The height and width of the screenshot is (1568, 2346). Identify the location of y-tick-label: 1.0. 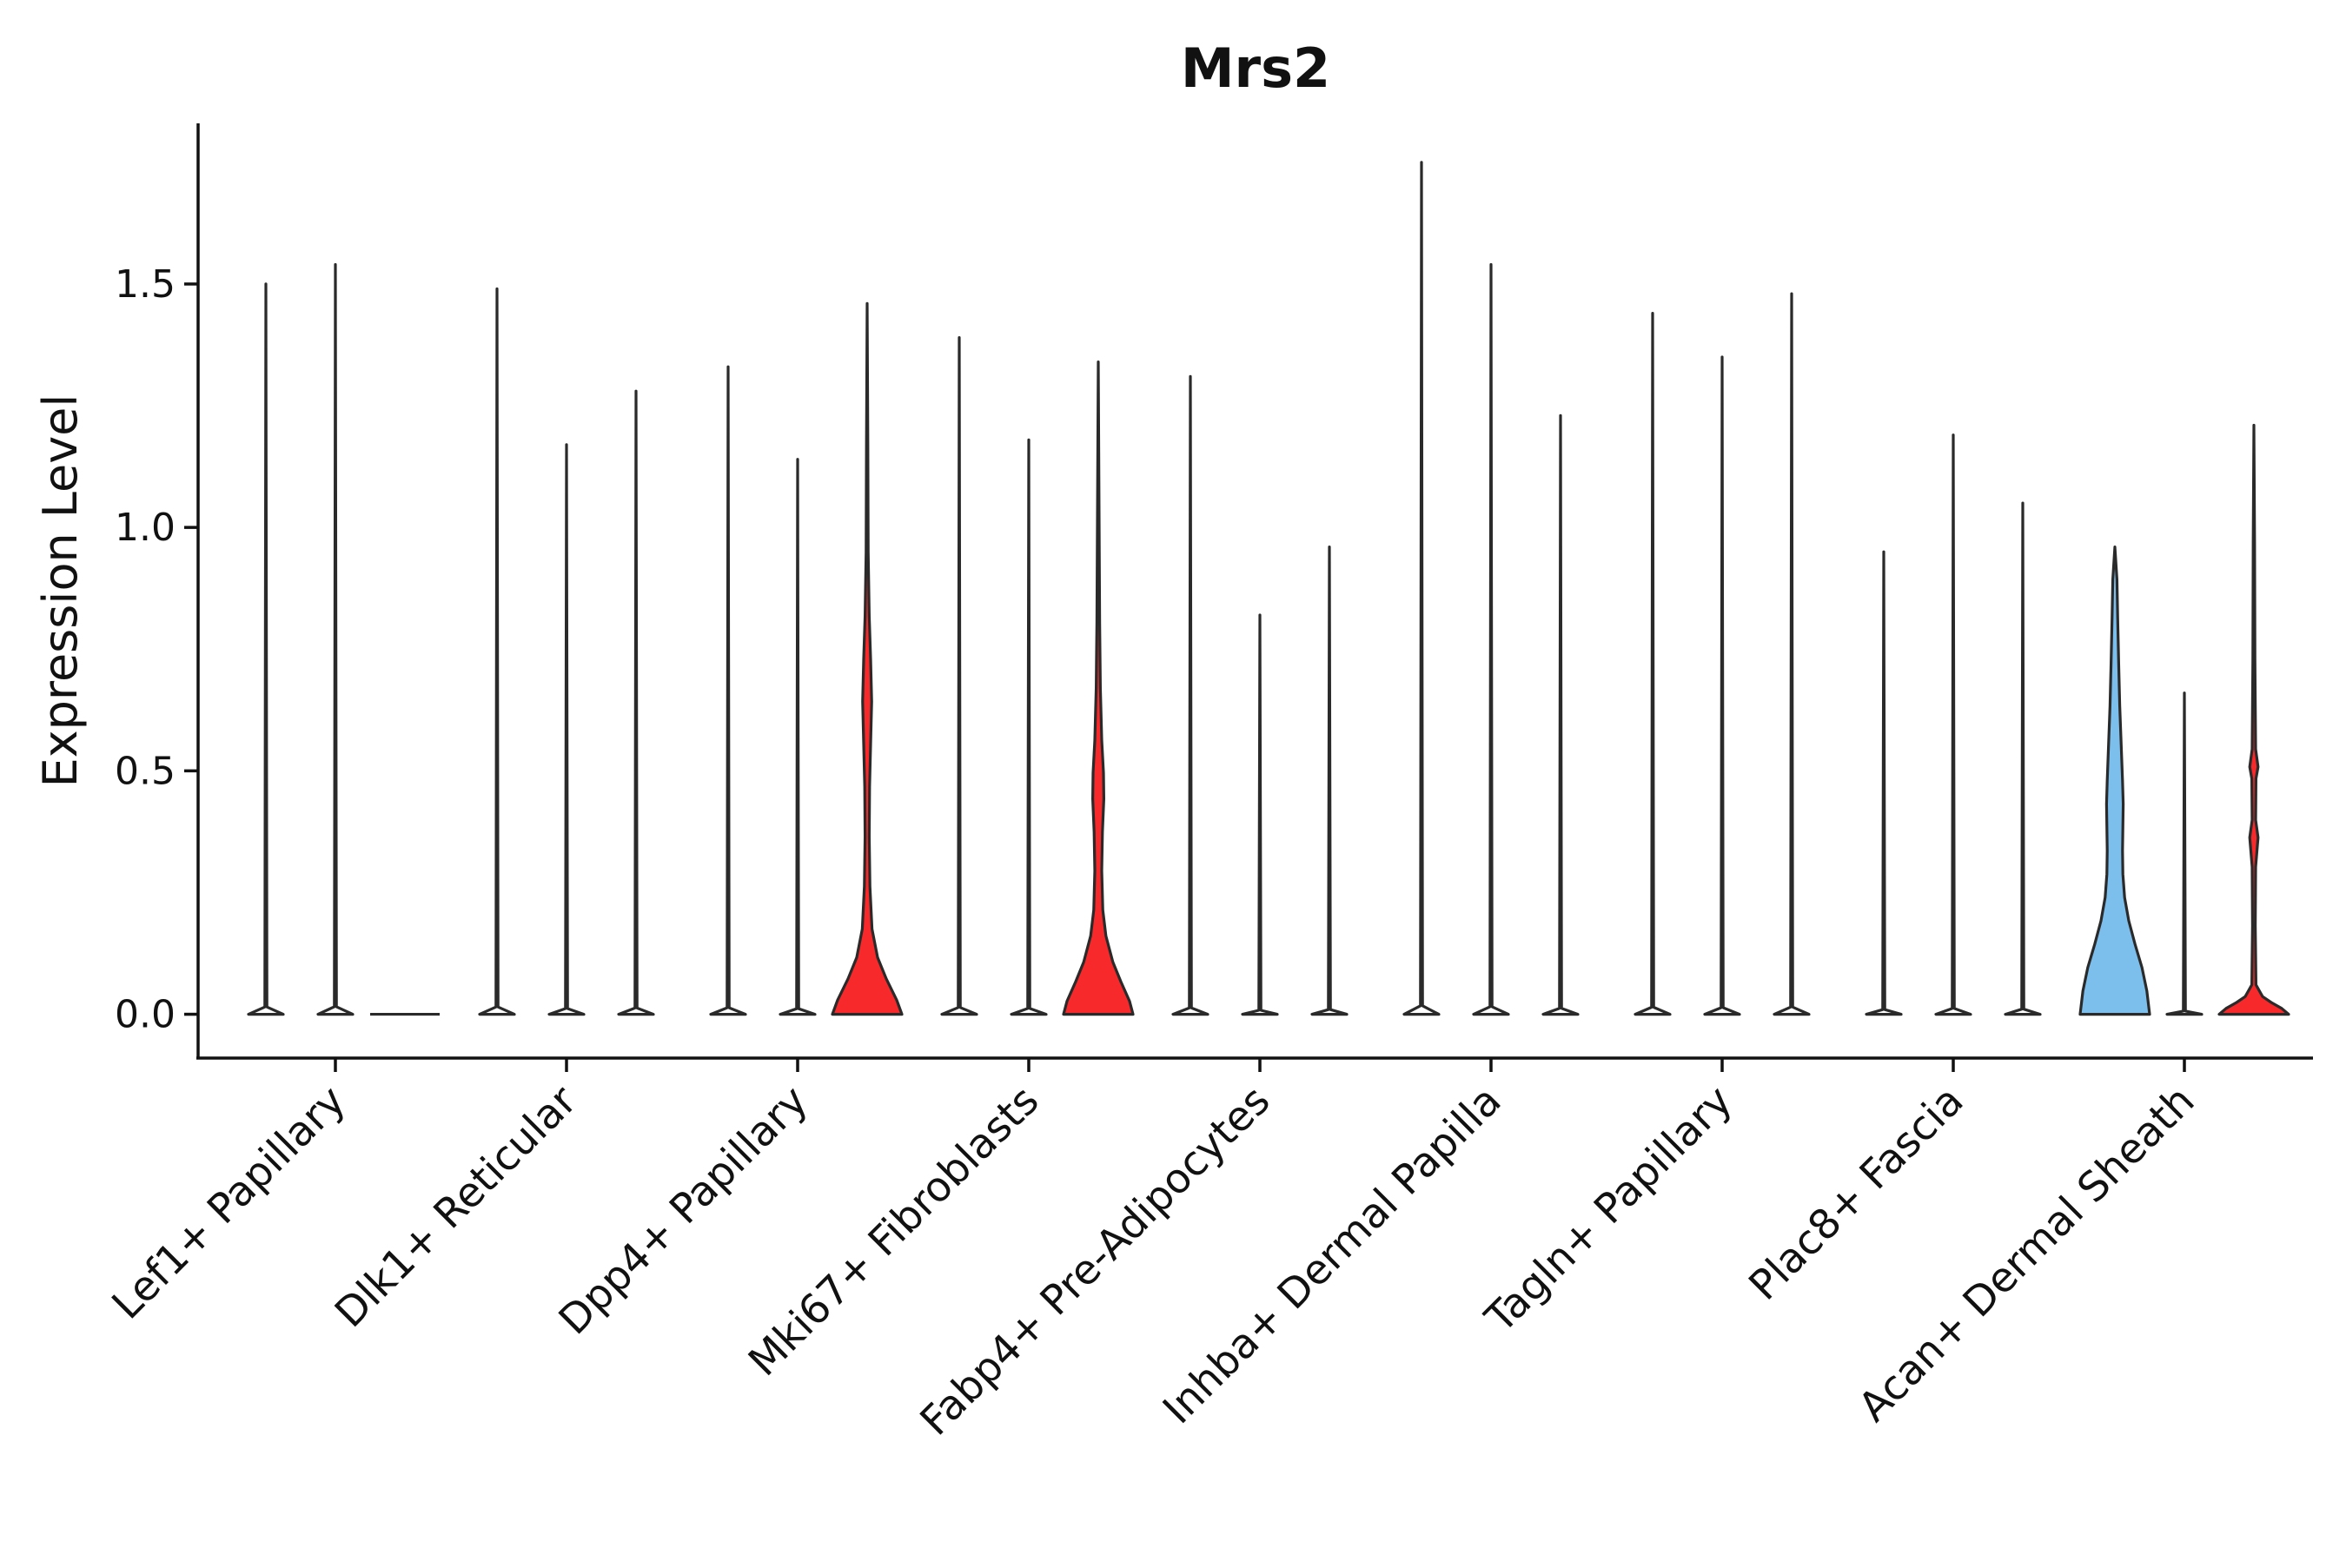
(145, 528).